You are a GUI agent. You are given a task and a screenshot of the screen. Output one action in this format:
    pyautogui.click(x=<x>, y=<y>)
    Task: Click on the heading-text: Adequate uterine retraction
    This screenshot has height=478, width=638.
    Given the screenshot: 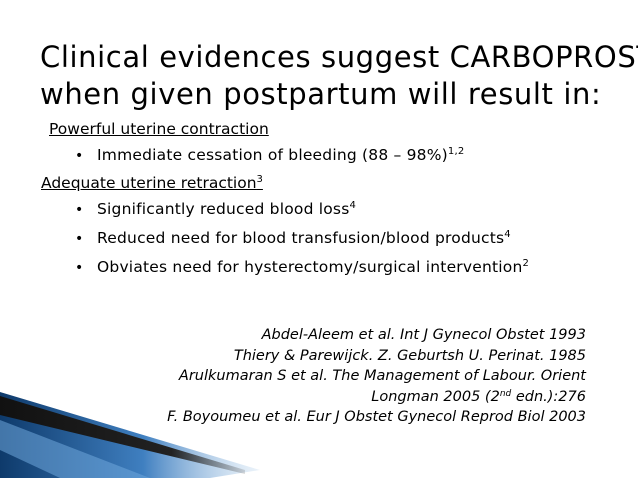 What is the action you would take?
    pyautogui.click(x=149, y=183)
    